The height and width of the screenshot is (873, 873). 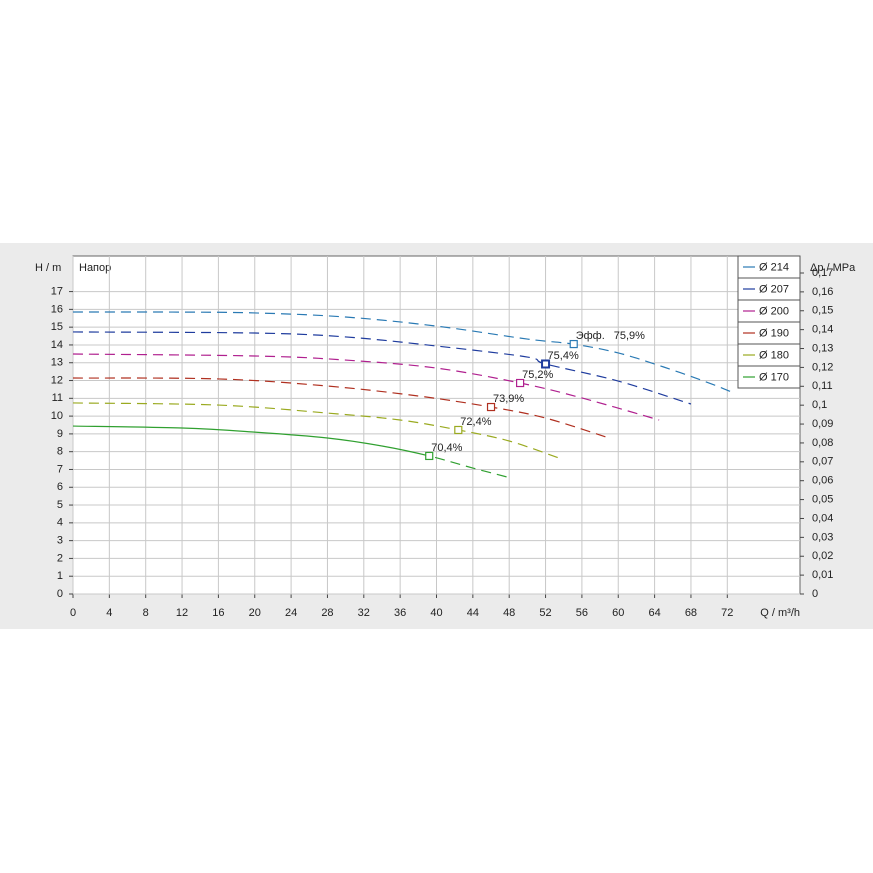 I want to click on y2-tick-label: 0,03, so click(x=822, y=537).